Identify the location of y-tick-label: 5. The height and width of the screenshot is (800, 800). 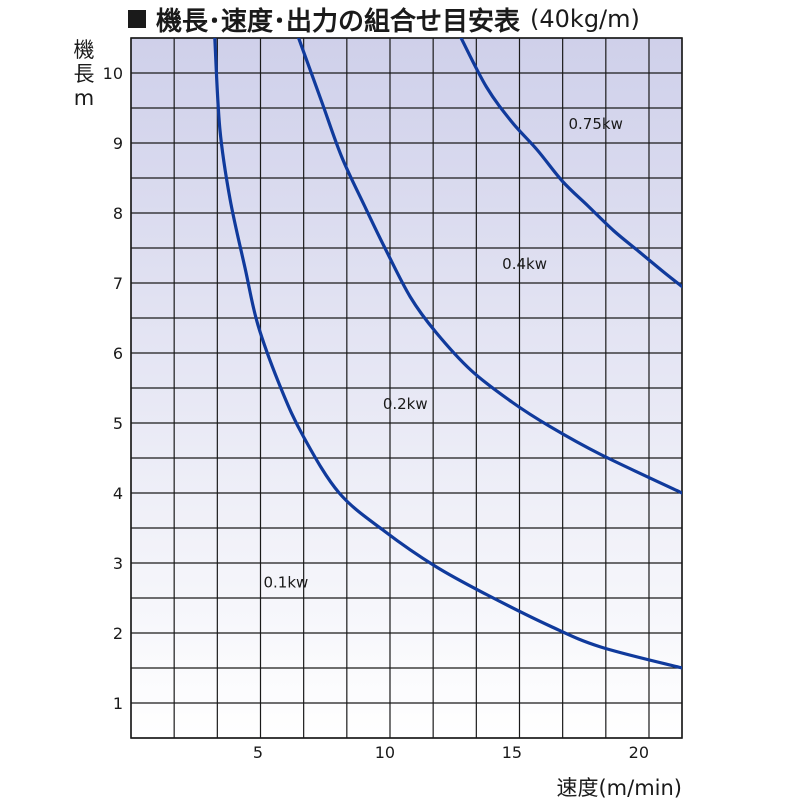
(118, 423).